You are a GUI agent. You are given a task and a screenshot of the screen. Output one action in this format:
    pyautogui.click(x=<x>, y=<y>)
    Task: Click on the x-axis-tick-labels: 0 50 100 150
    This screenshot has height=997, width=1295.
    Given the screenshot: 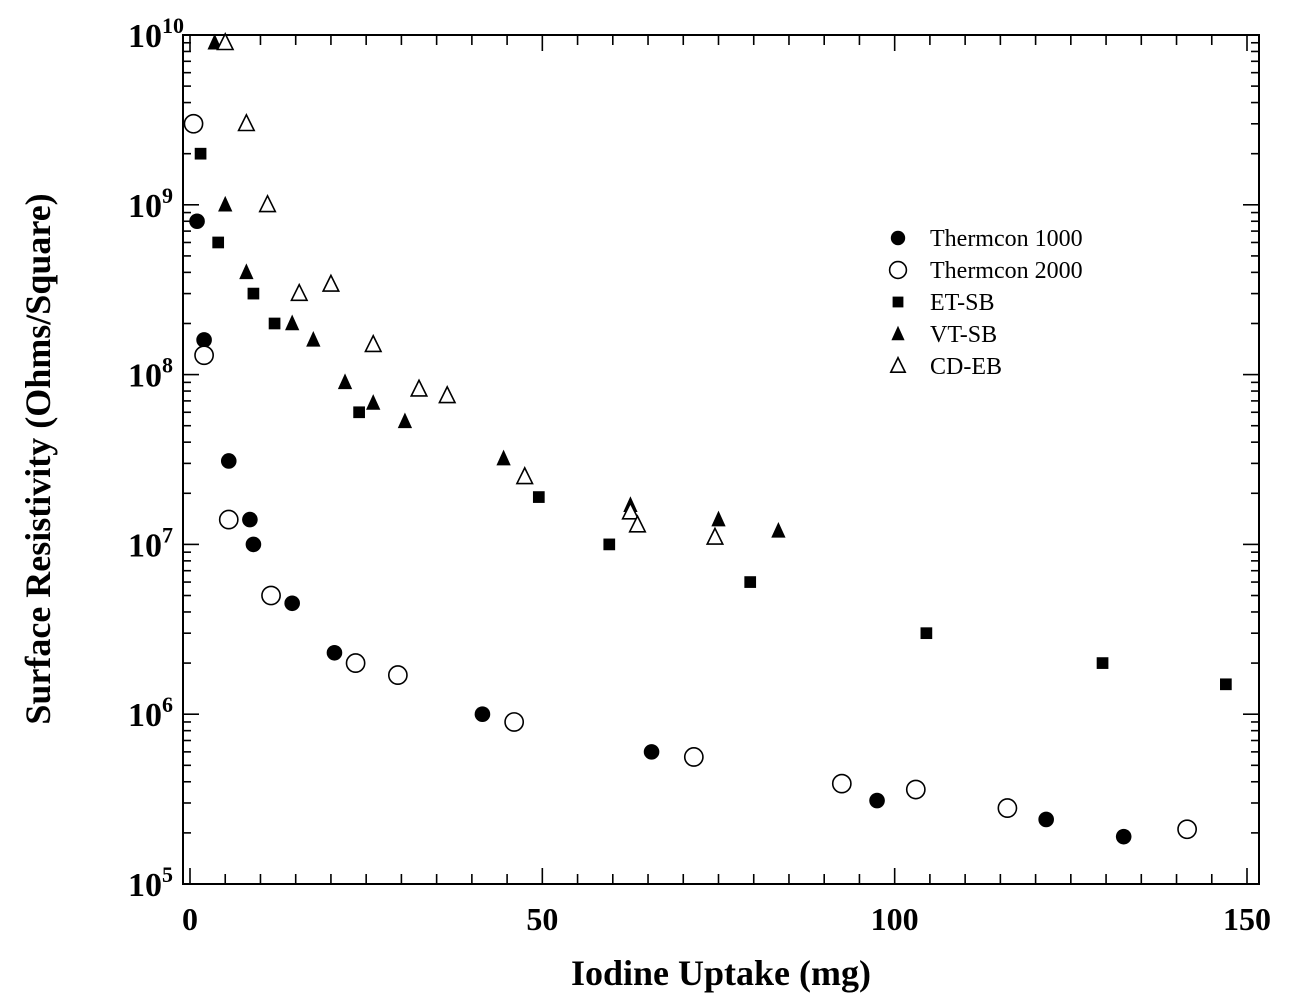 What is the action you would take?
    pyautogui.click(x=726, y=919)
    